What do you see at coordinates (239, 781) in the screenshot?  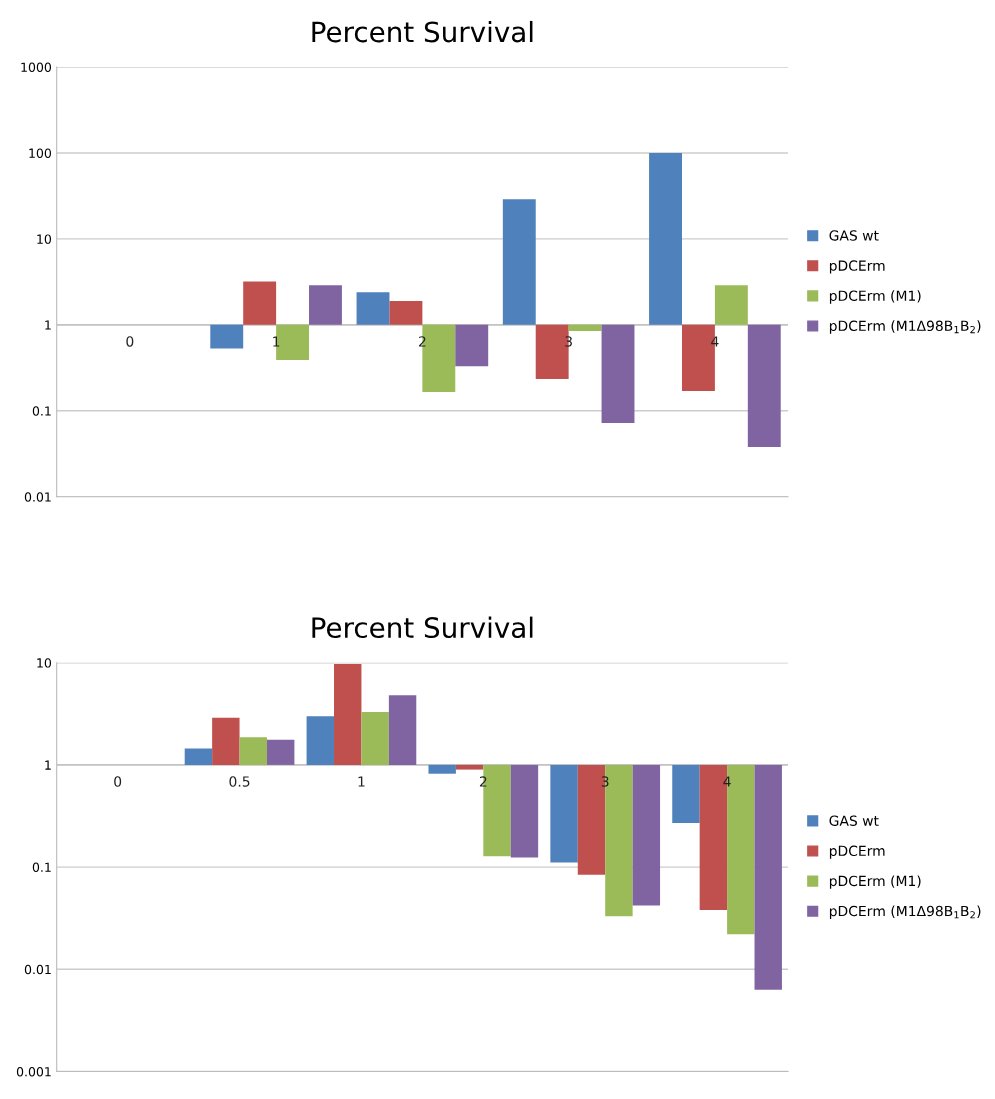 I see `x-tick-label: 0.5` at bounding box center [239, 781].